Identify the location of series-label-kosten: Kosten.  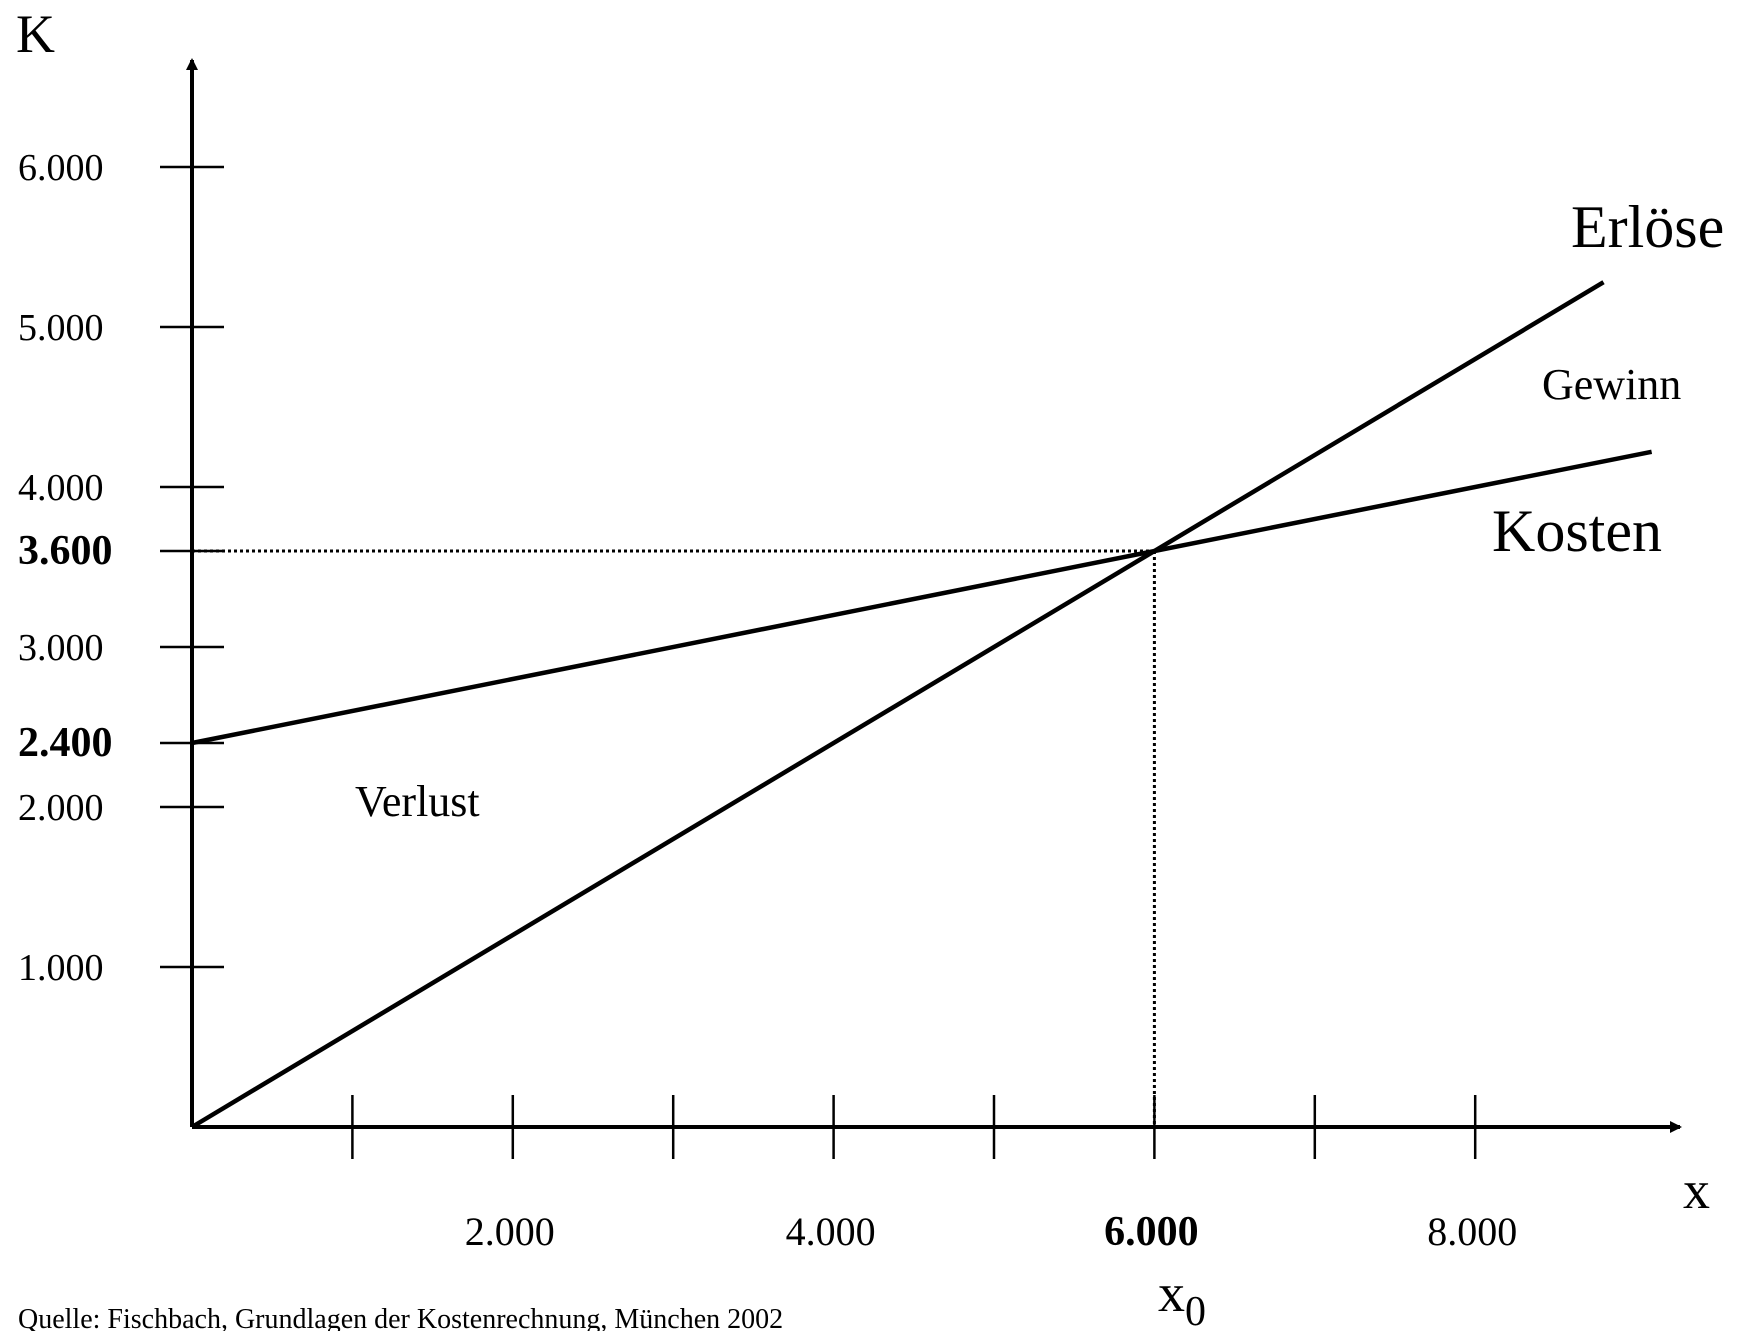
(1577, 531).